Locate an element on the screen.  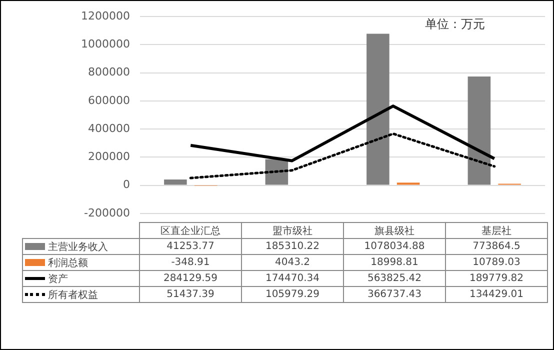
data-label: 366737.43 is located at coordinates (395, 294).